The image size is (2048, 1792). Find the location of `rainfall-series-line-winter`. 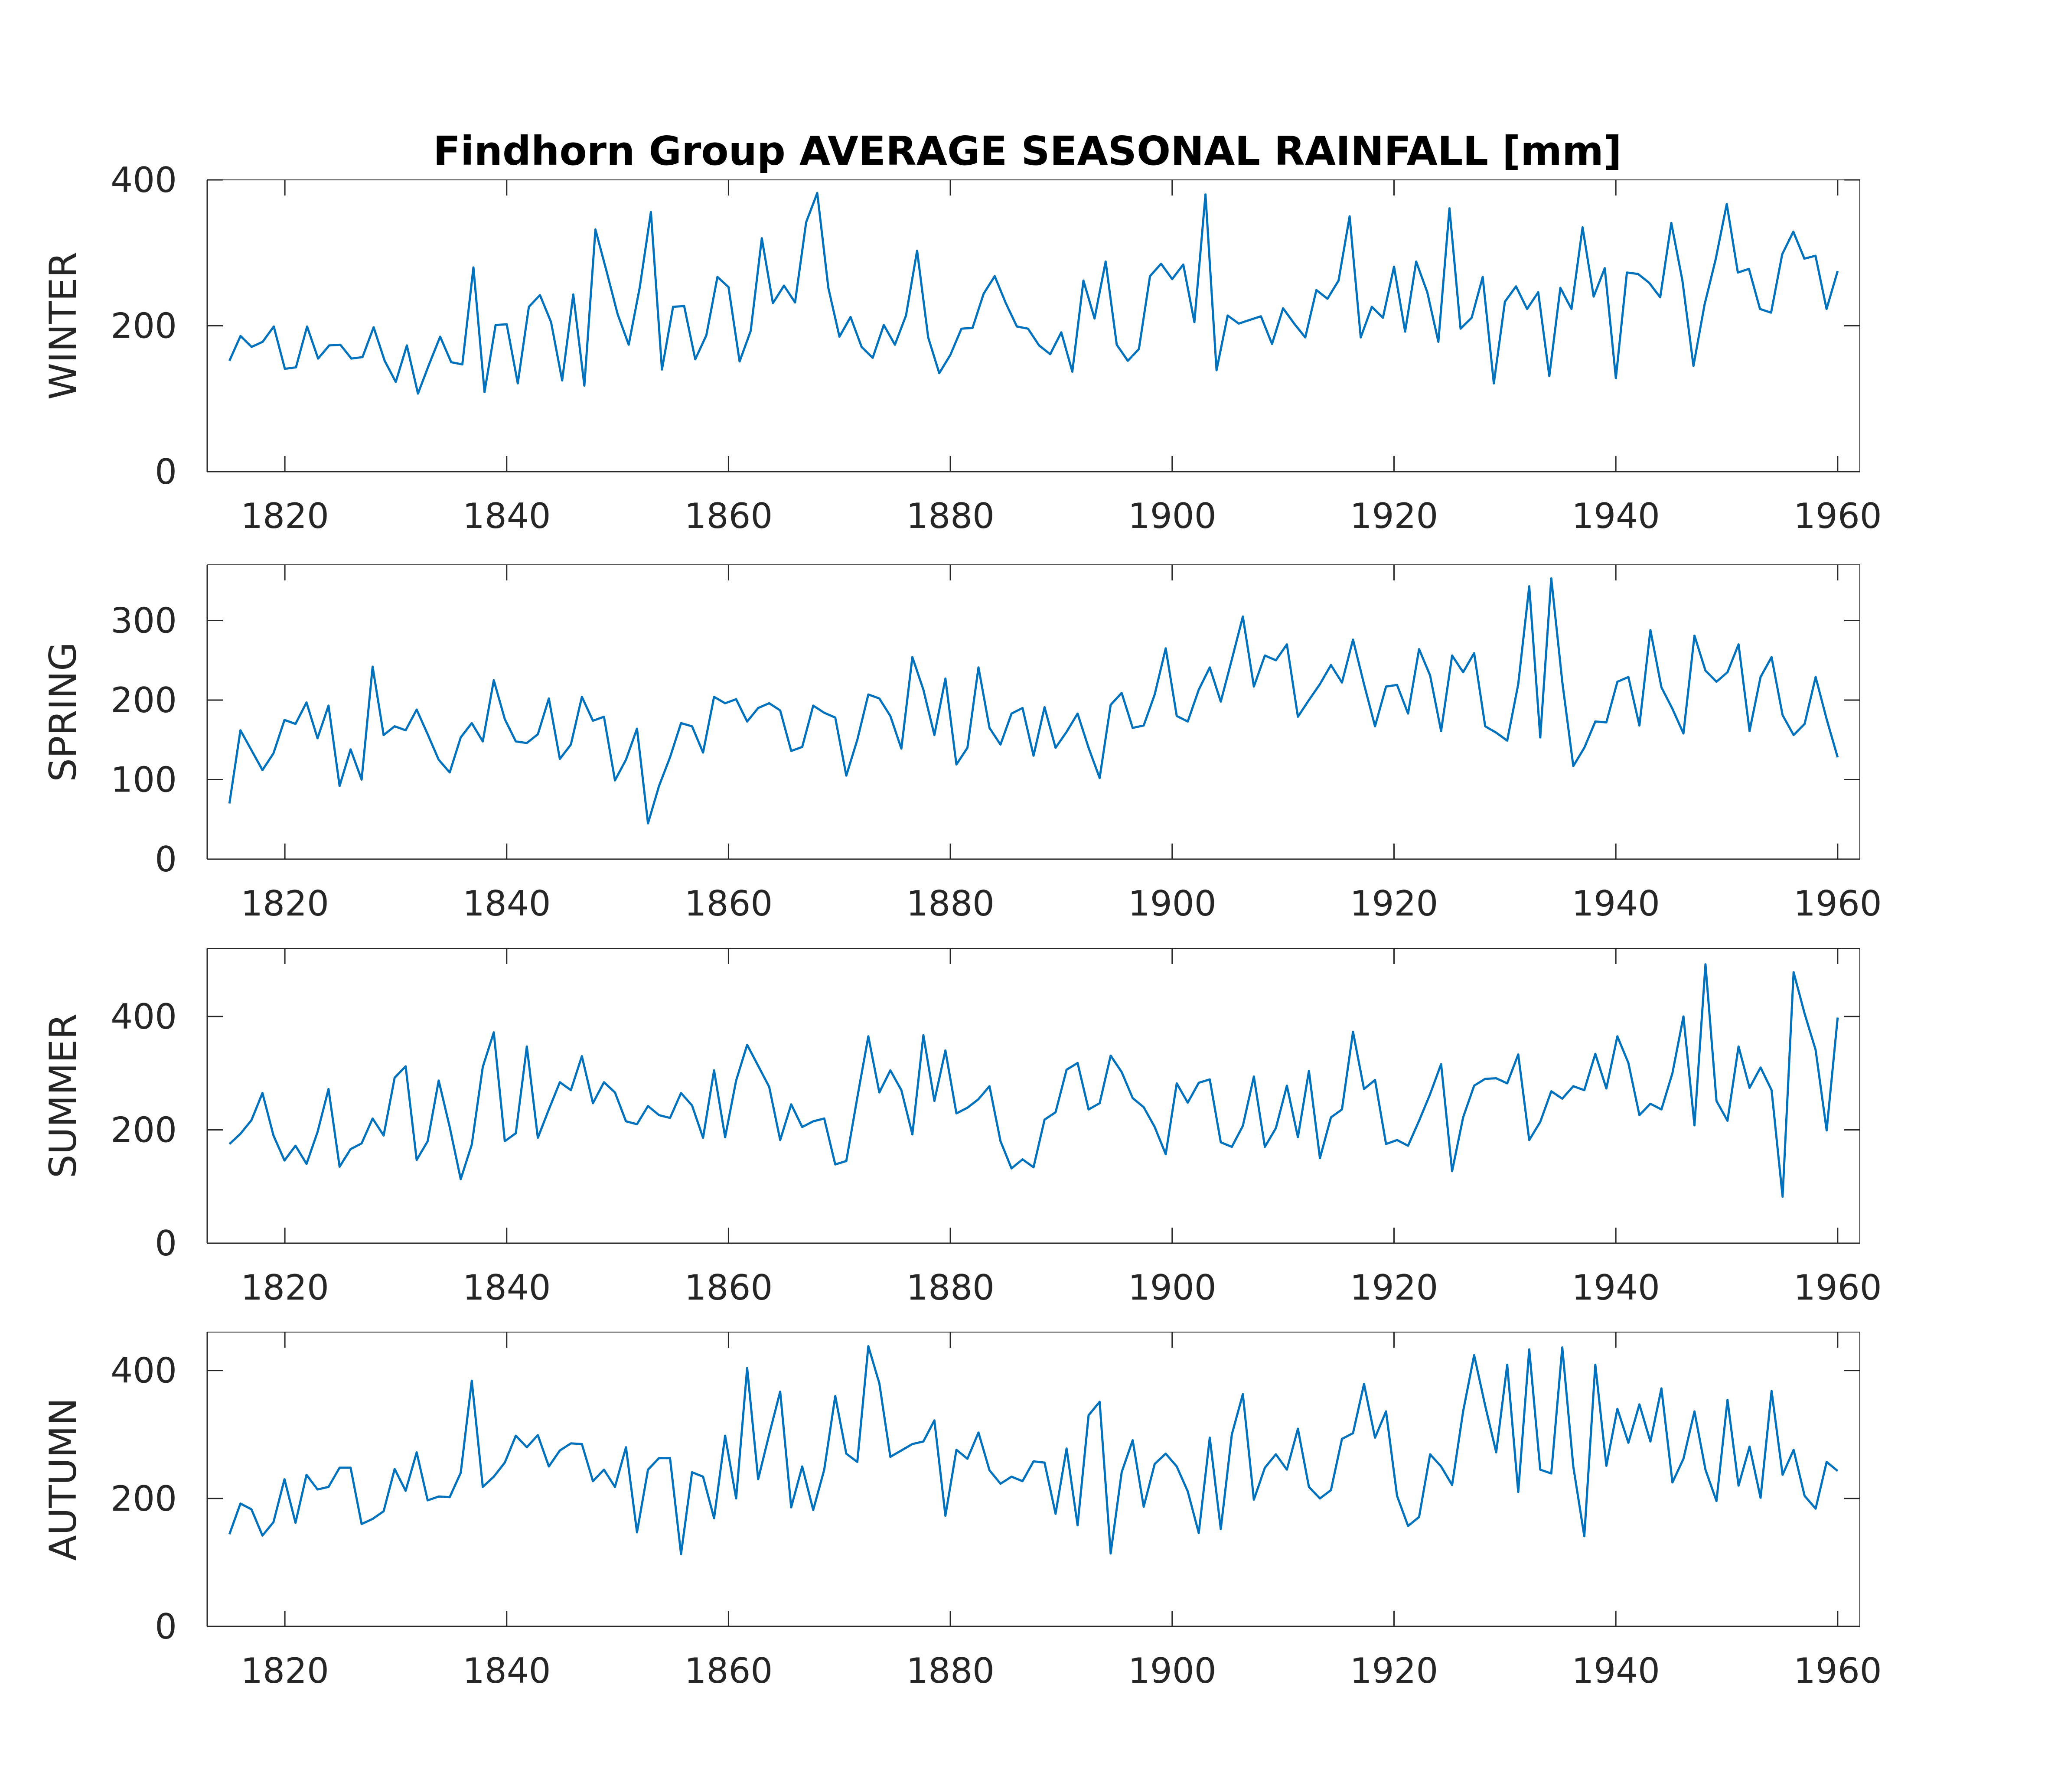

rainfall-series-line-winter is located at coordinates (1033, 293).